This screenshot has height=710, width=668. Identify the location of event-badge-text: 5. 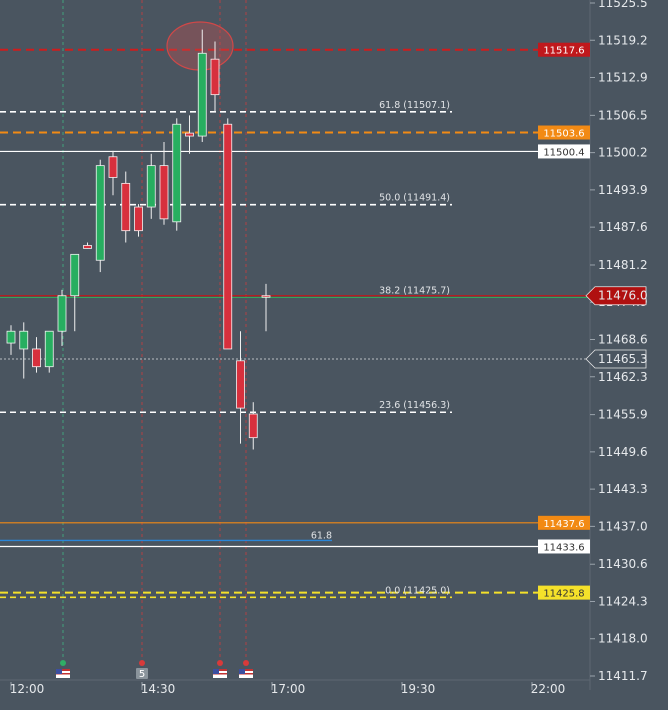
(142, 674).